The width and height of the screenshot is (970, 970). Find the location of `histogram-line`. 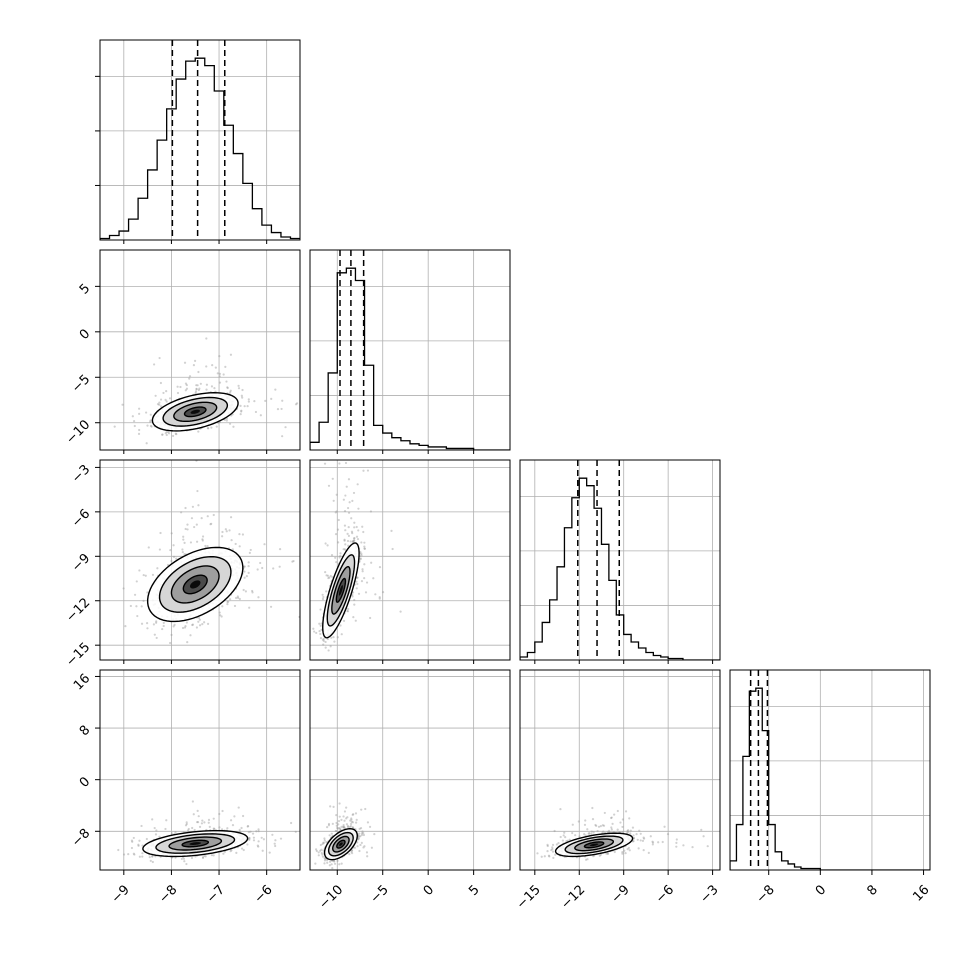

histogram-line is located at coordinates (620, 568).